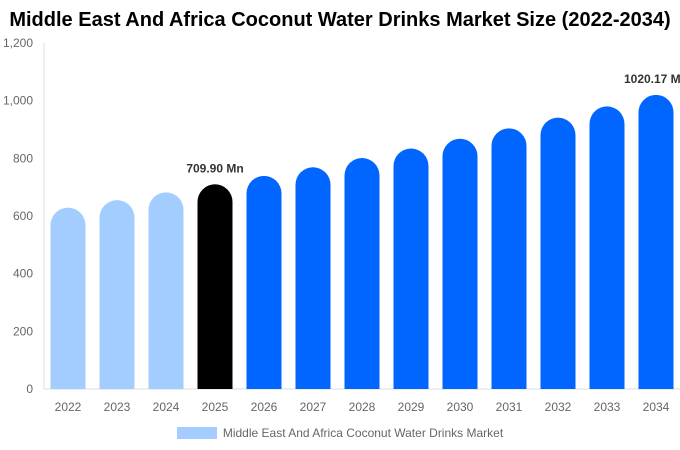 Image resolution: width=680 pixels, height=450 pixels. What do you see at coordinates (460, 263) in the screenshot?
I see `bar-2030` at bounding box center [460, 263].